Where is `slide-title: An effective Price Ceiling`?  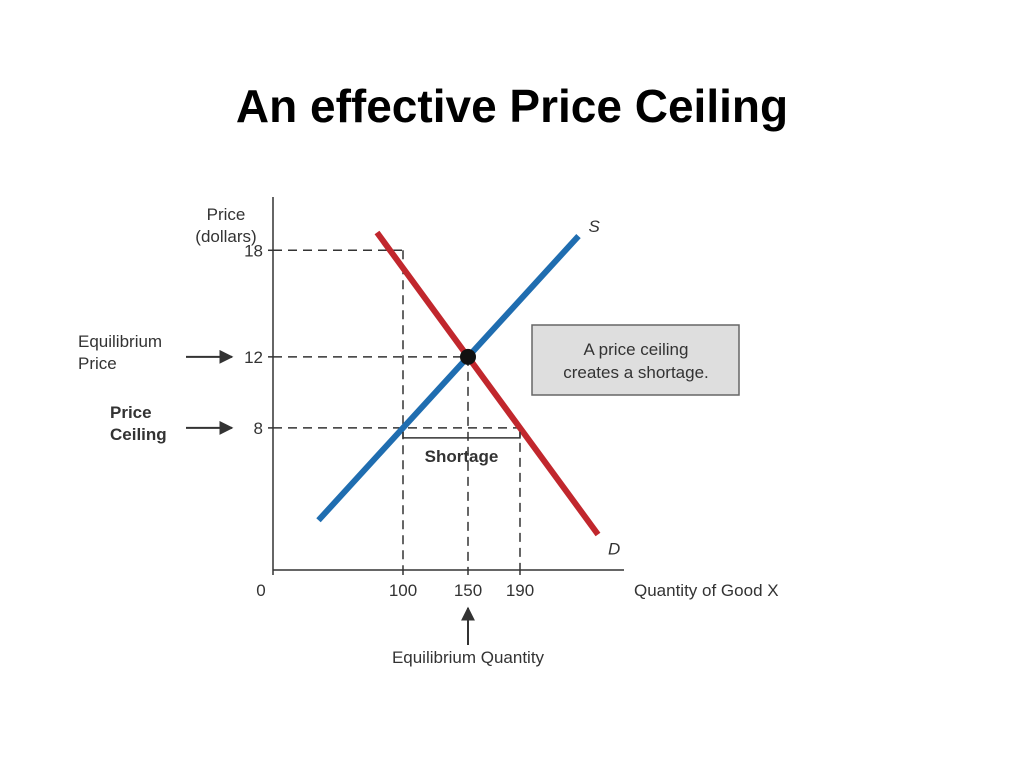 slide-title: An effective Price Ceiling is located at coordinates (512, 106).